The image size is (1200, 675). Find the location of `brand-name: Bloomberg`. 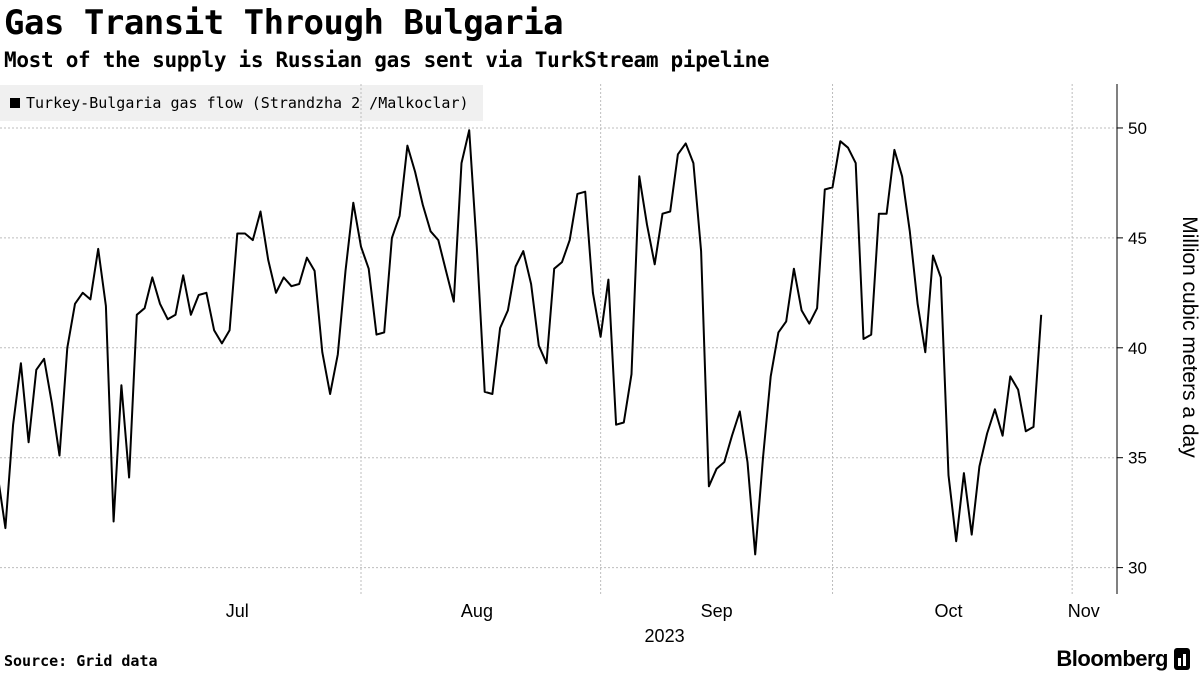

brand-name: Bloomberg is located at coordinates (1112, 658).